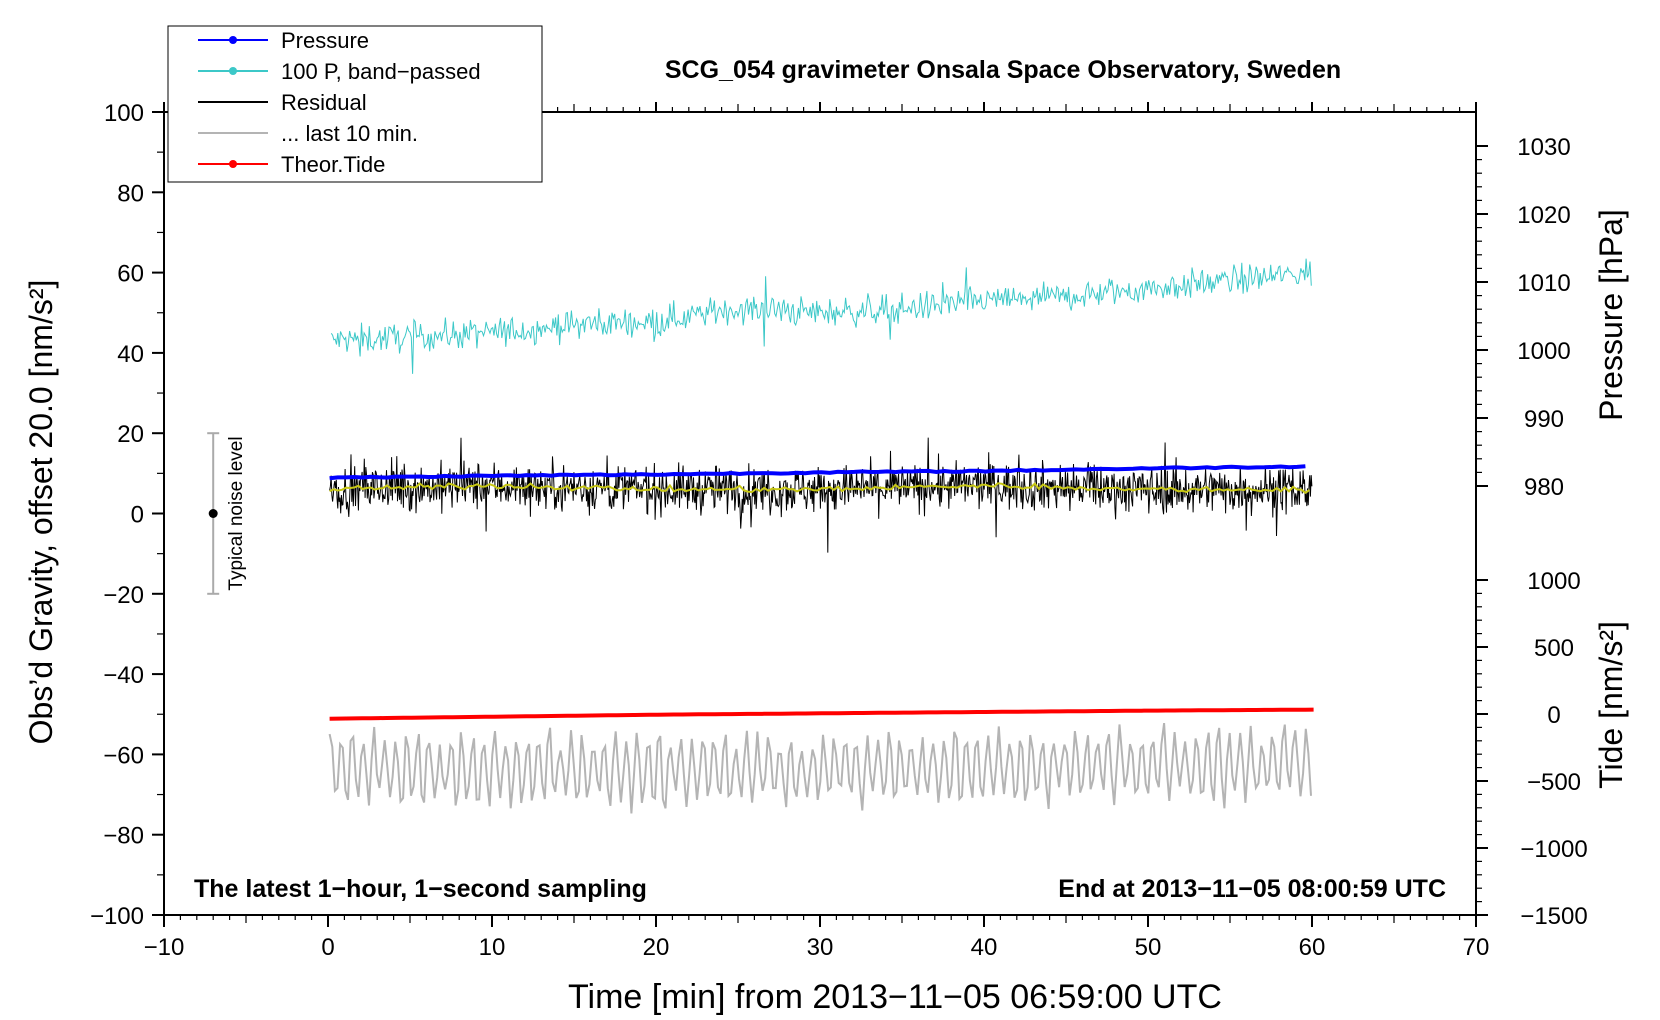 This screenshot has width=1660, height=1020. I want to click on tide-tick-label: 0, so click(1553, 715).